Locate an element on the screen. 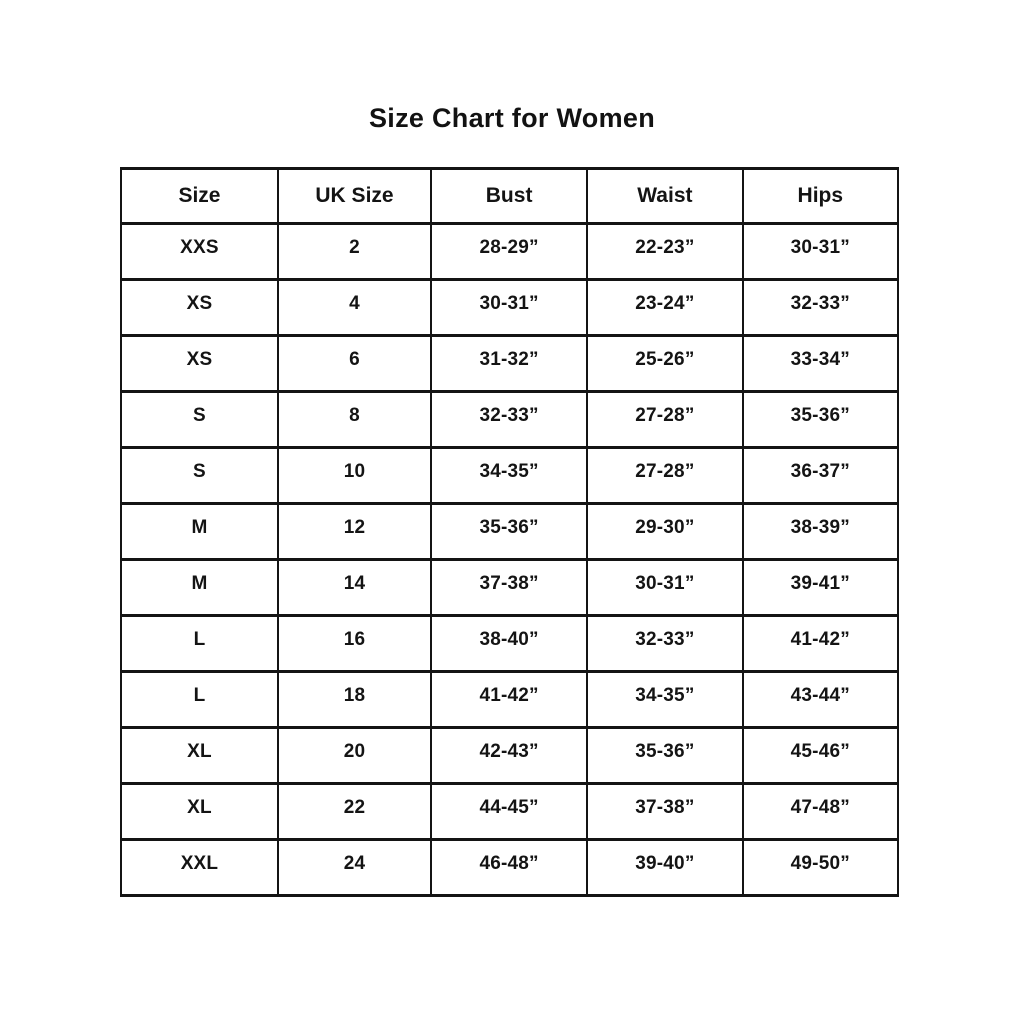 The image size is (1024, 1024). table-cell: 38-39” is located at coordinates (820, 531).